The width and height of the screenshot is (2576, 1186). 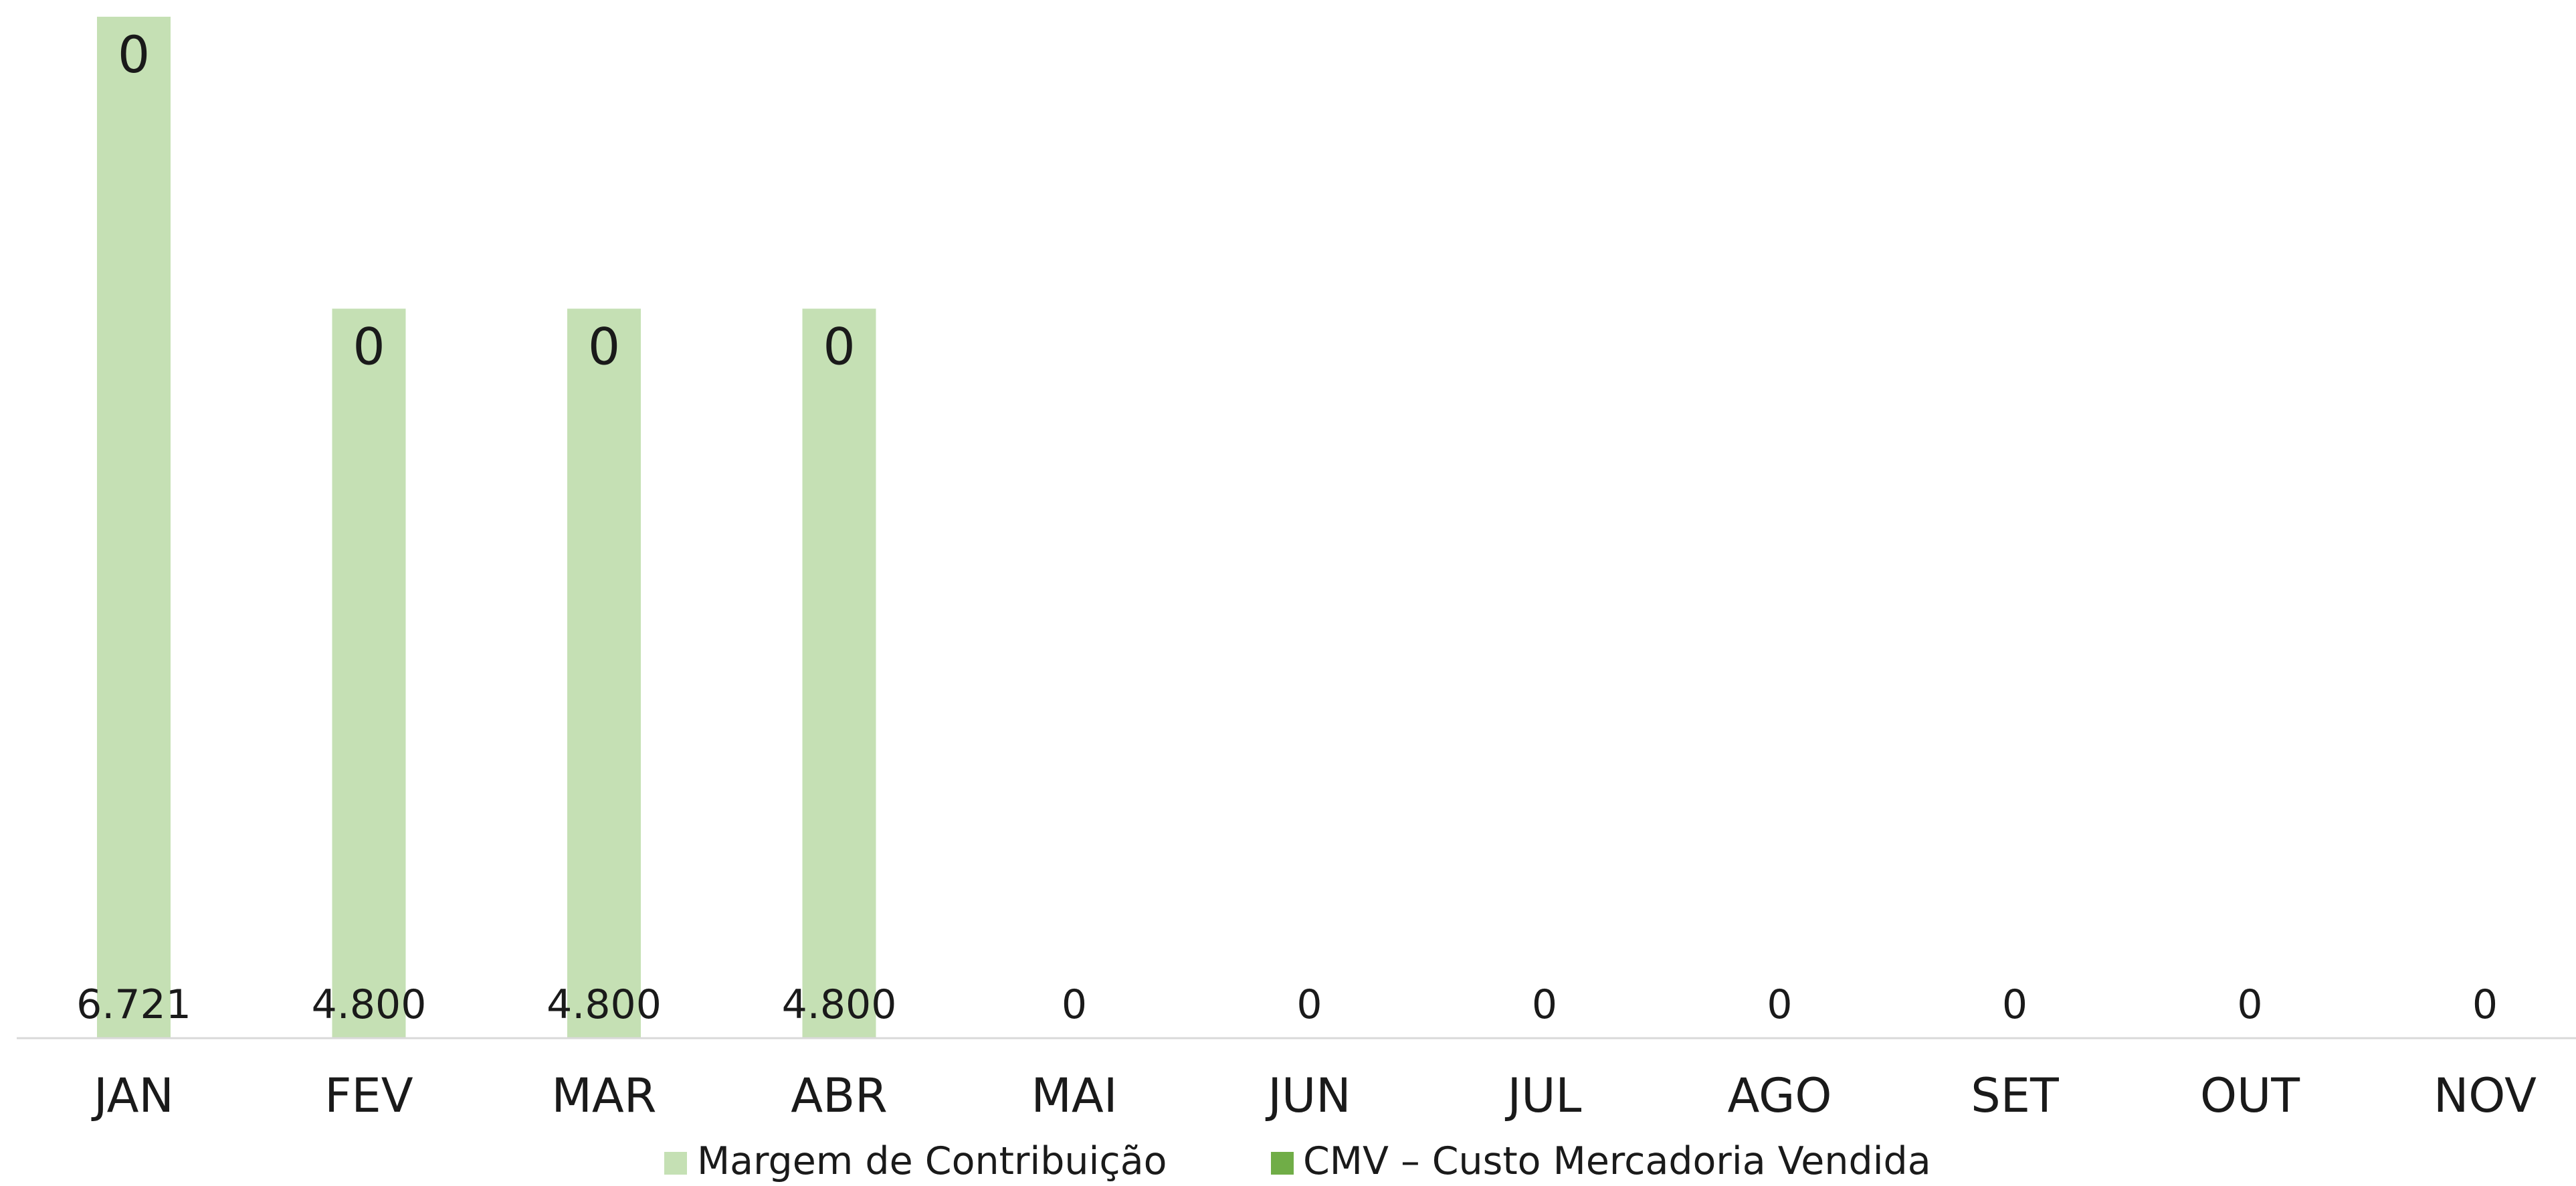 I want to click on data-label-margem-abr: 0, so click(x=839, y=346).